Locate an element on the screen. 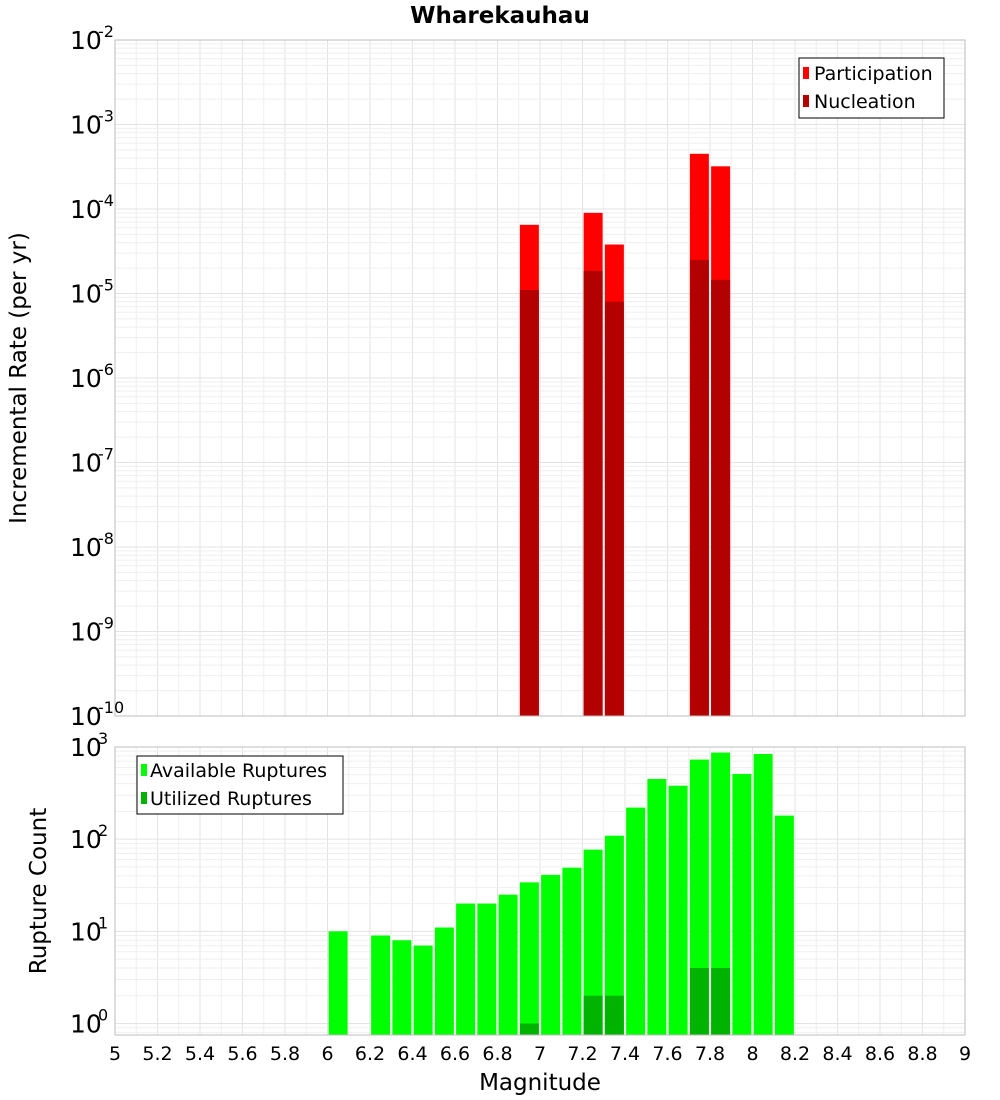  y-tick-exponent: -3 is located at coordinates (106, 116).